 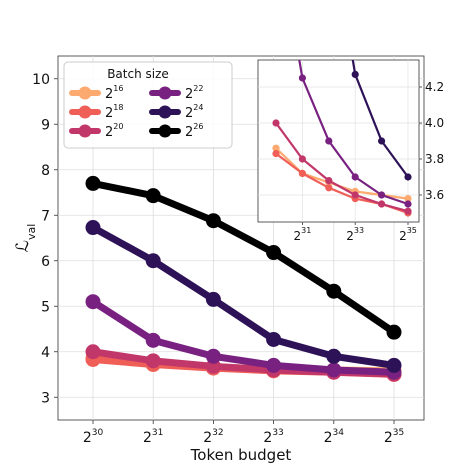 I want to click on main-y-ticks: 3 4 5 6 7 8 9 10, so click(x=45, y=239).